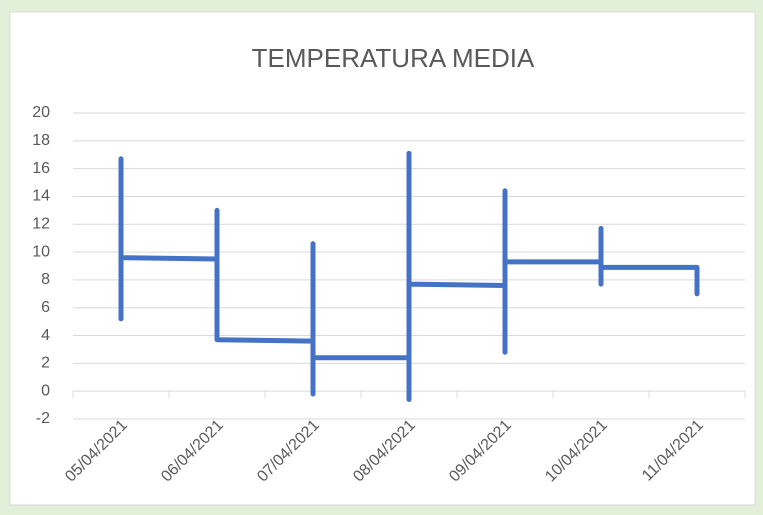 The height and width of the screenshot is (515, 763). Describe the element at coordinates (41, 223) in the screenshot. I see `y-tick-label: 12` at that location.